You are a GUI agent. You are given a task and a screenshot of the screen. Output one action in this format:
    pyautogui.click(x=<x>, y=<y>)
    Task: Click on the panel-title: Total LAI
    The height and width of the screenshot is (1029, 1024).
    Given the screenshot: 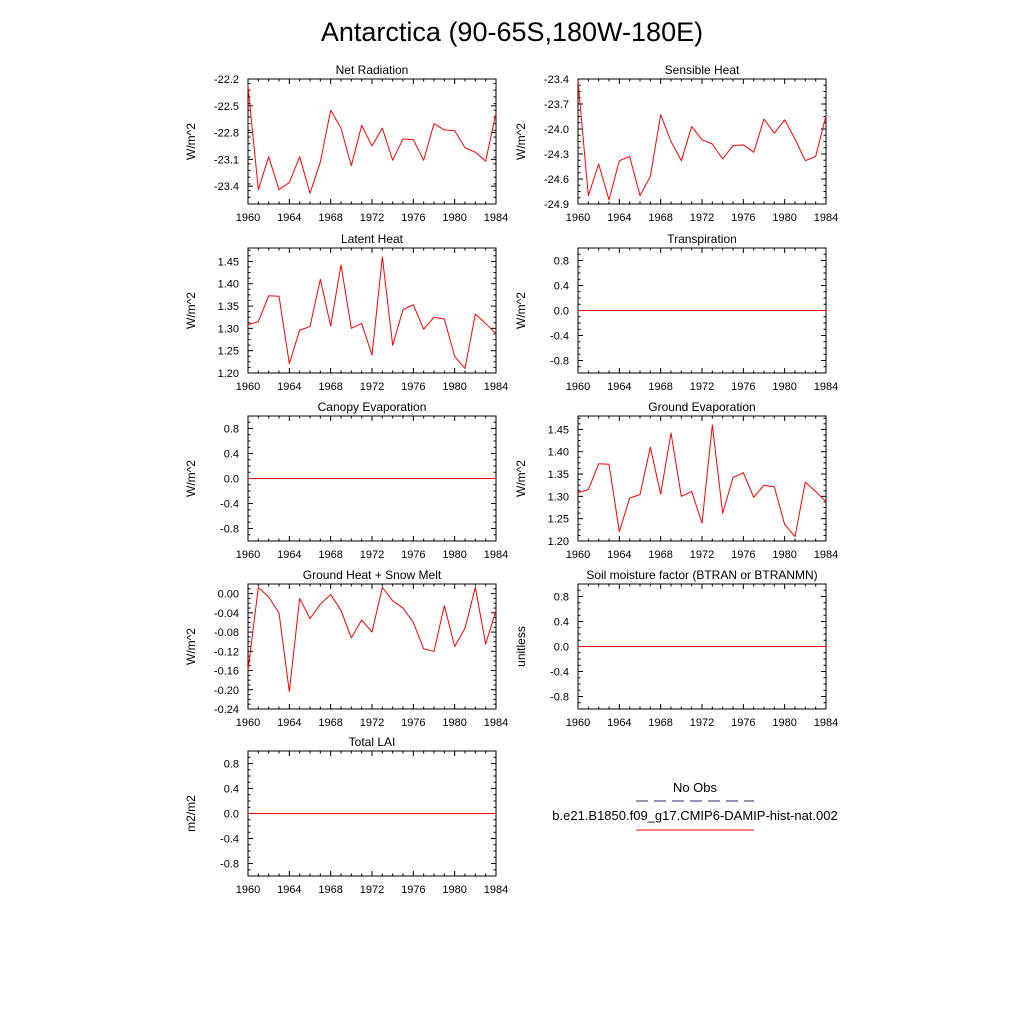 What is the action you would take?
    pyautogui.click(x=372, y=742)
    